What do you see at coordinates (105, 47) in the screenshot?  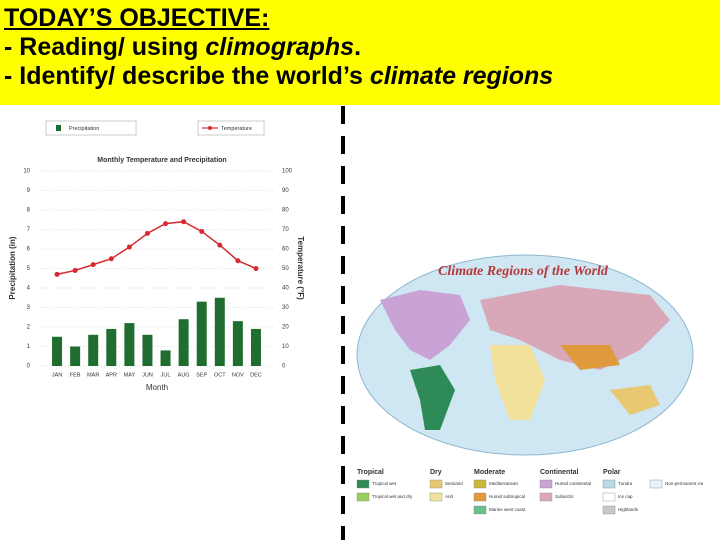 I see `text: - Reading/ using` at bounding box center [105, 47].